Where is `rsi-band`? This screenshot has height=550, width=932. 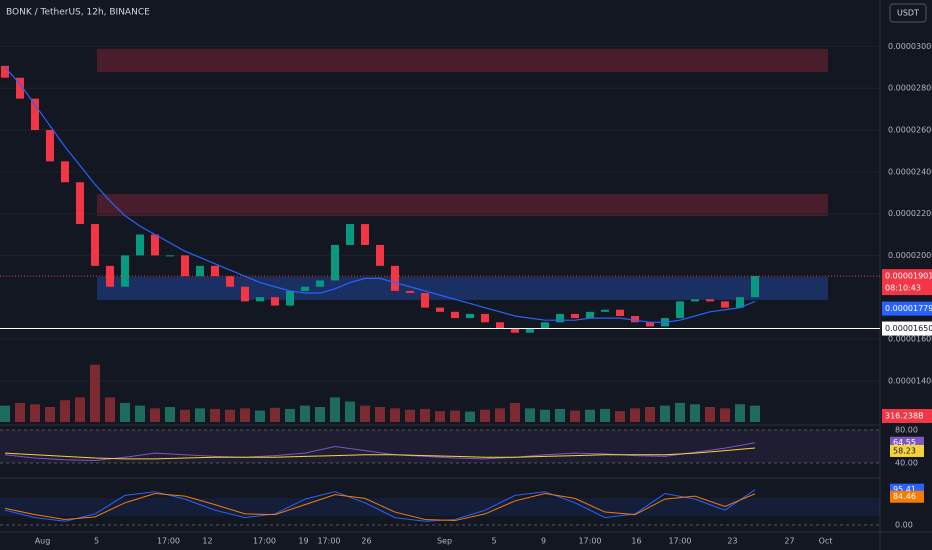 rsi-band is located at coordinates (440, 446).